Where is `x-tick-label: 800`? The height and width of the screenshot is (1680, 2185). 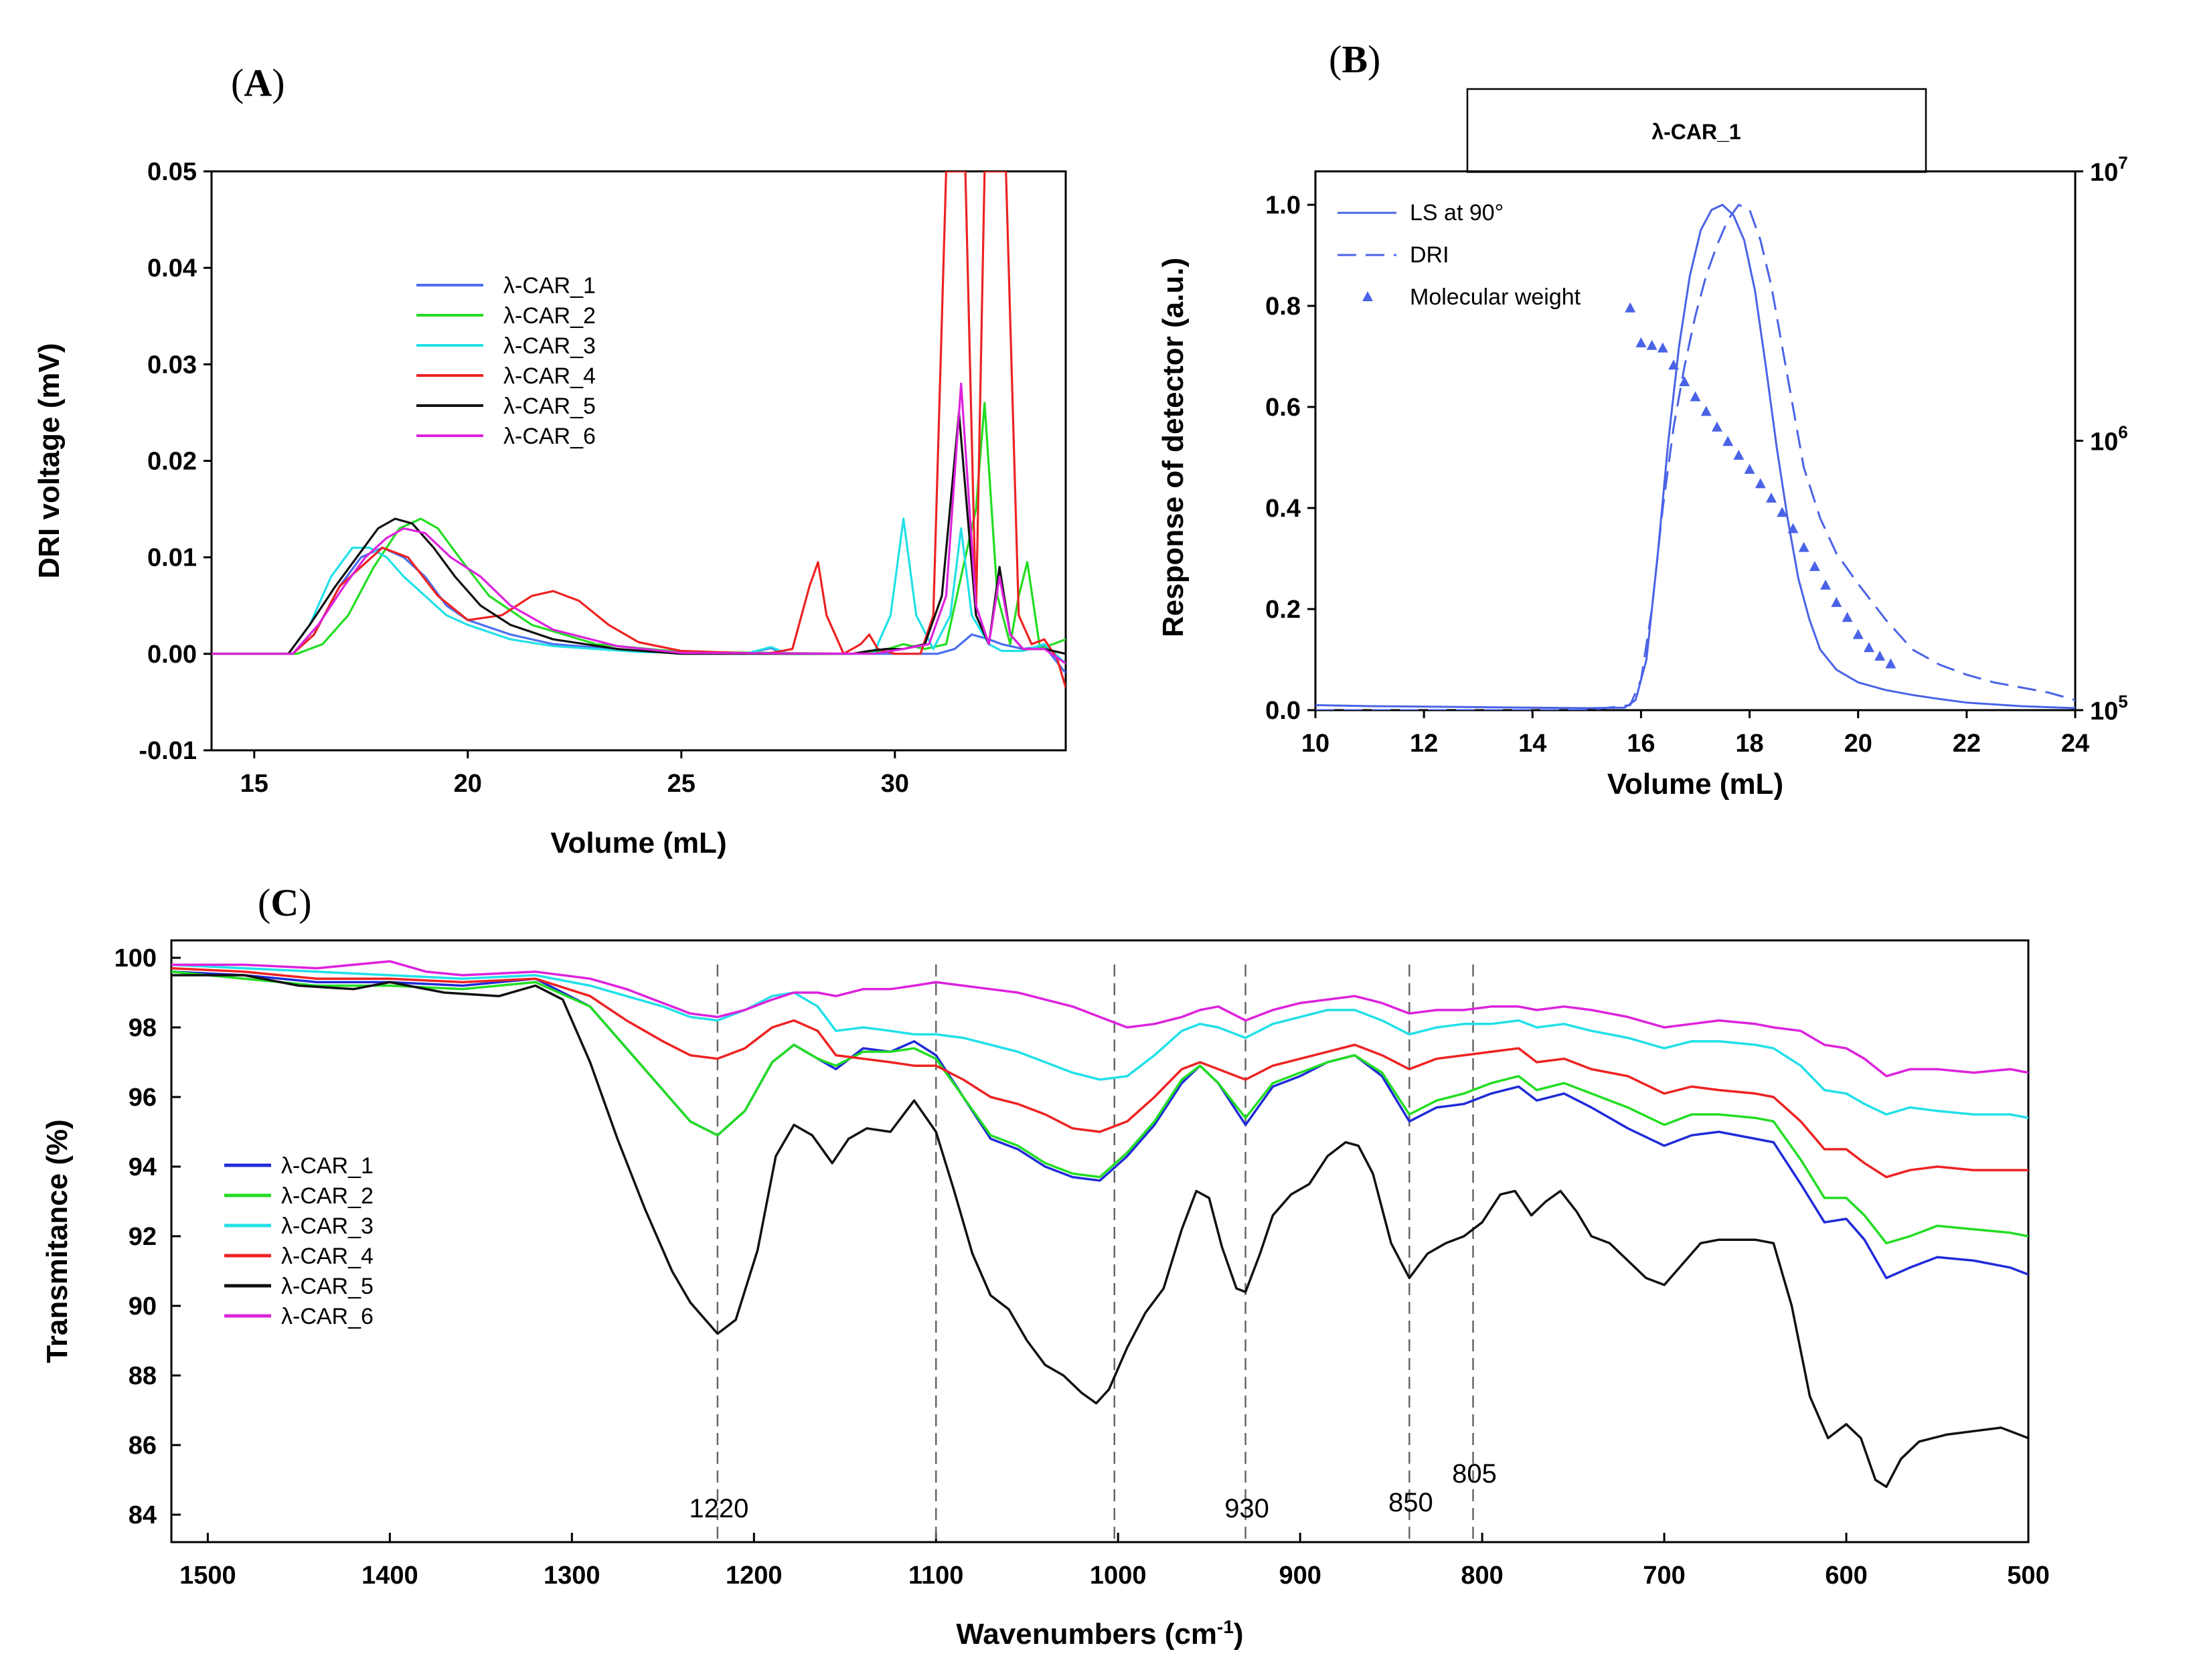
x-tick-label: 800 is located at coordinates (1482, 1576).